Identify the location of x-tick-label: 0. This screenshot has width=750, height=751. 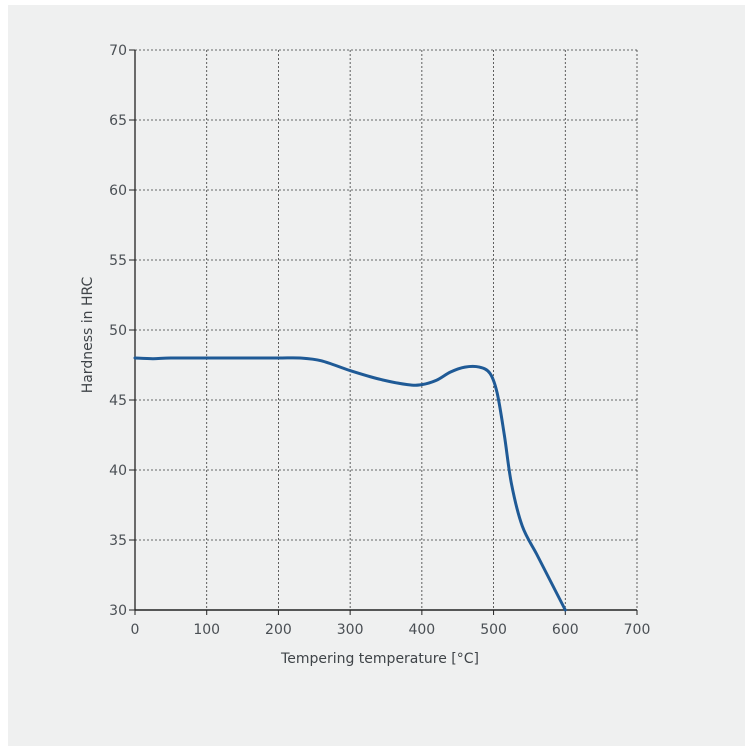
(135, 630).